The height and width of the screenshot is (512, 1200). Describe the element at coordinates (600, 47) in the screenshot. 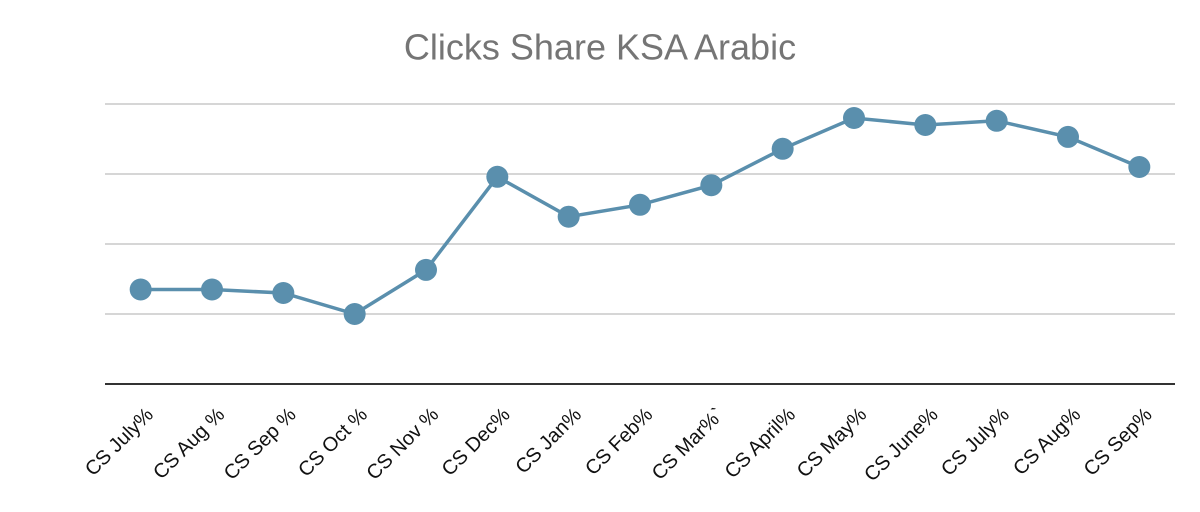

I see `chart-title: Clicks Share KSA Arabic` at that location.